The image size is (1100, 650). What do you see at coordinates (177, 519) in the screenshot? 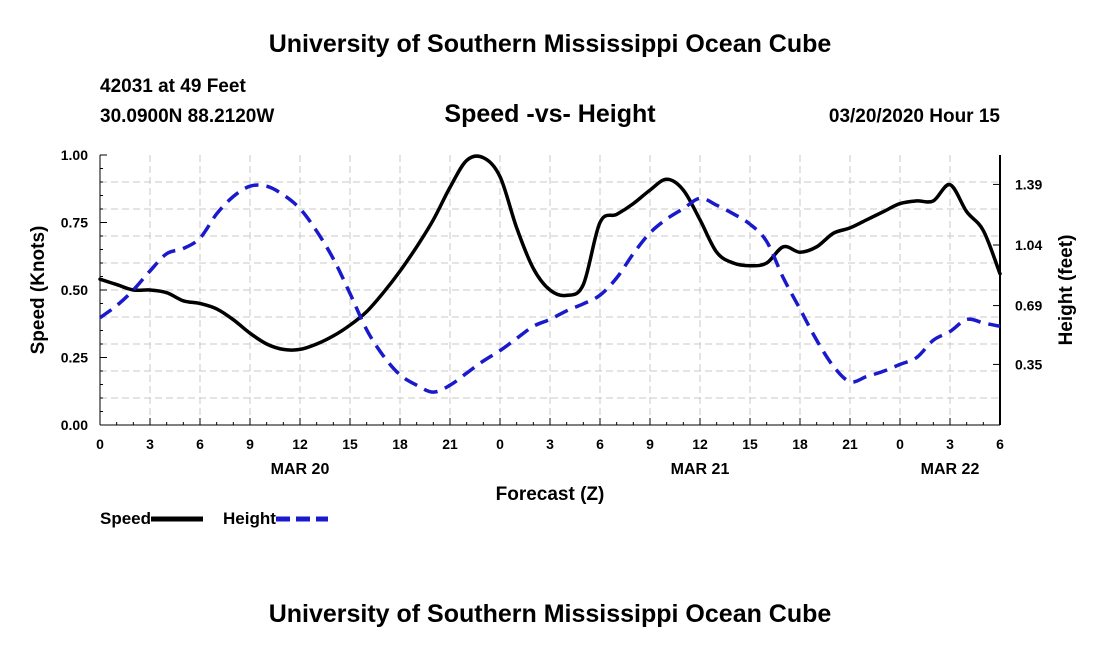
I see `legend-speed-swatch` at bounding box center [177, 519].